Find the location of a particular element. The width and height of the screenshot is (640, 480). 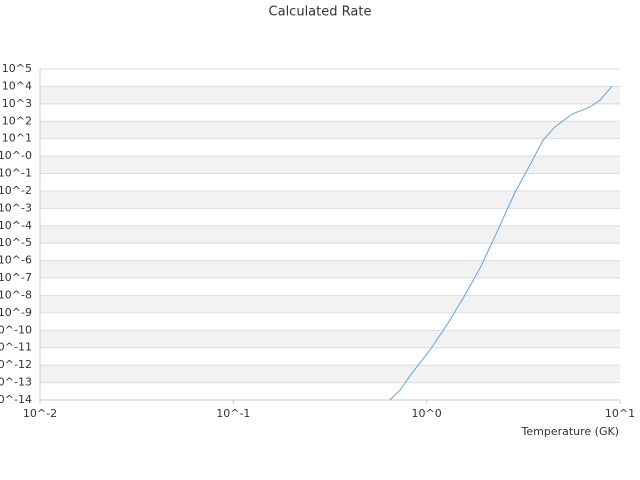

chart-title: Calculated Rate is located at coordinates (320, 12).